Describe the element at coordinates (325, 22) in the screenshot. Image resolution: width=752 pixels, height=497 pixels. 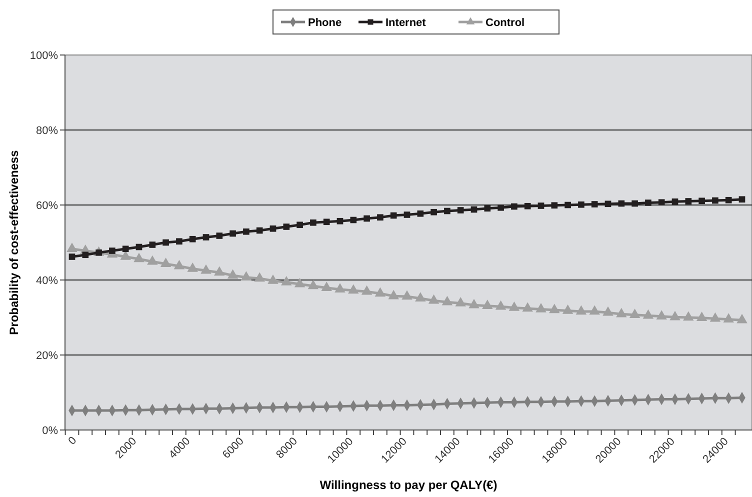
I see `legend-label: Phone` at that location.